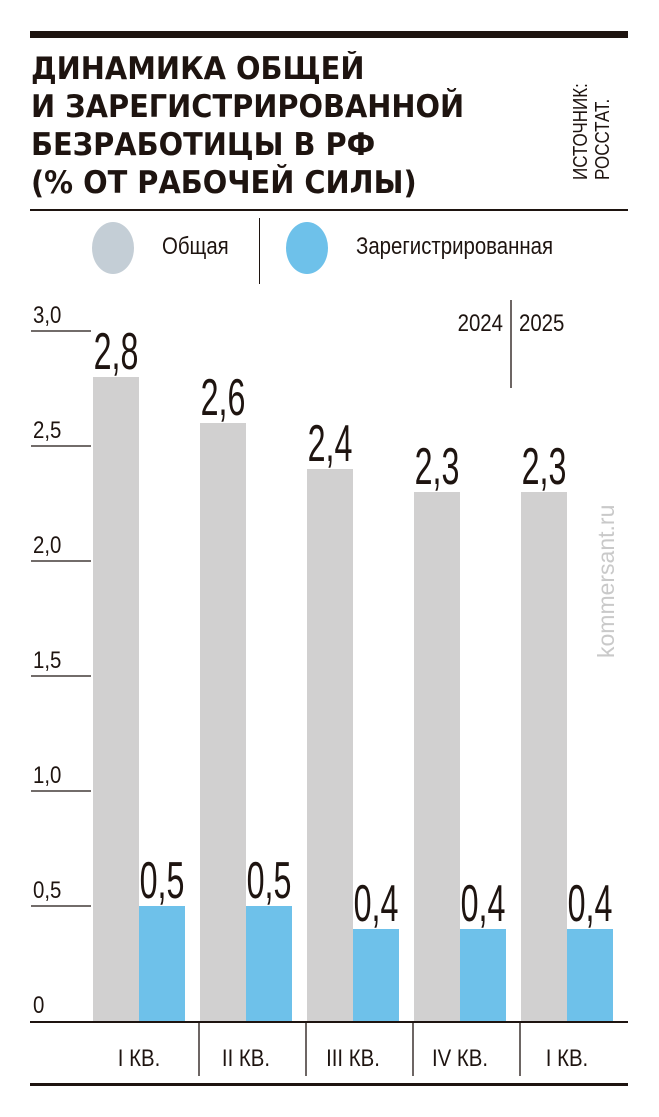 This screenshot has height=1117, width=659. I want to click on legend-swatch-registered, so click(307, 248).